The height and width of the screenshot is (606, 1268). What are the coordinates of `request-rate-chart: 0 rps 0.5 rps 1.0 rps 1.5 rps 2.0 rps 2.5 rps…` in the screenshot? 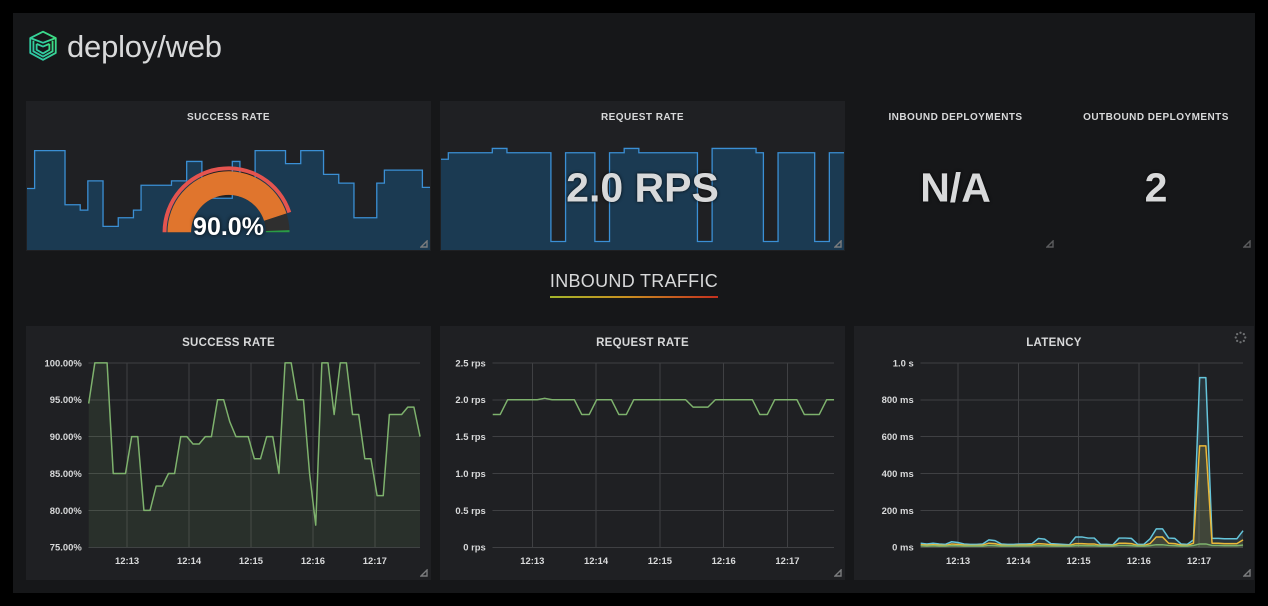 It's located at (645, 461).